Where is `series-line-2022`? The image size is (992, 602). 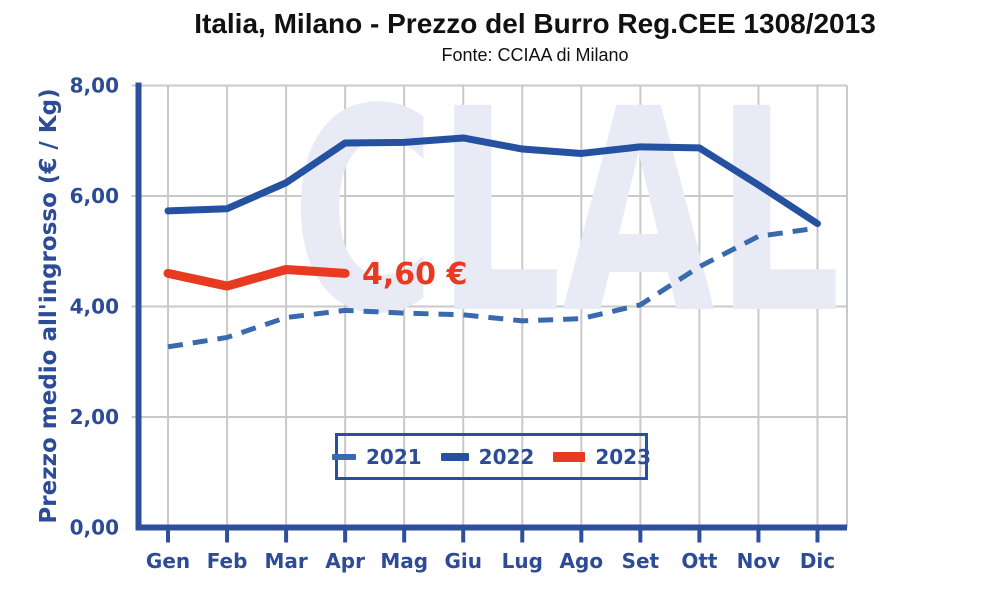 series-line-2022 is located at coordinates (492, 181).